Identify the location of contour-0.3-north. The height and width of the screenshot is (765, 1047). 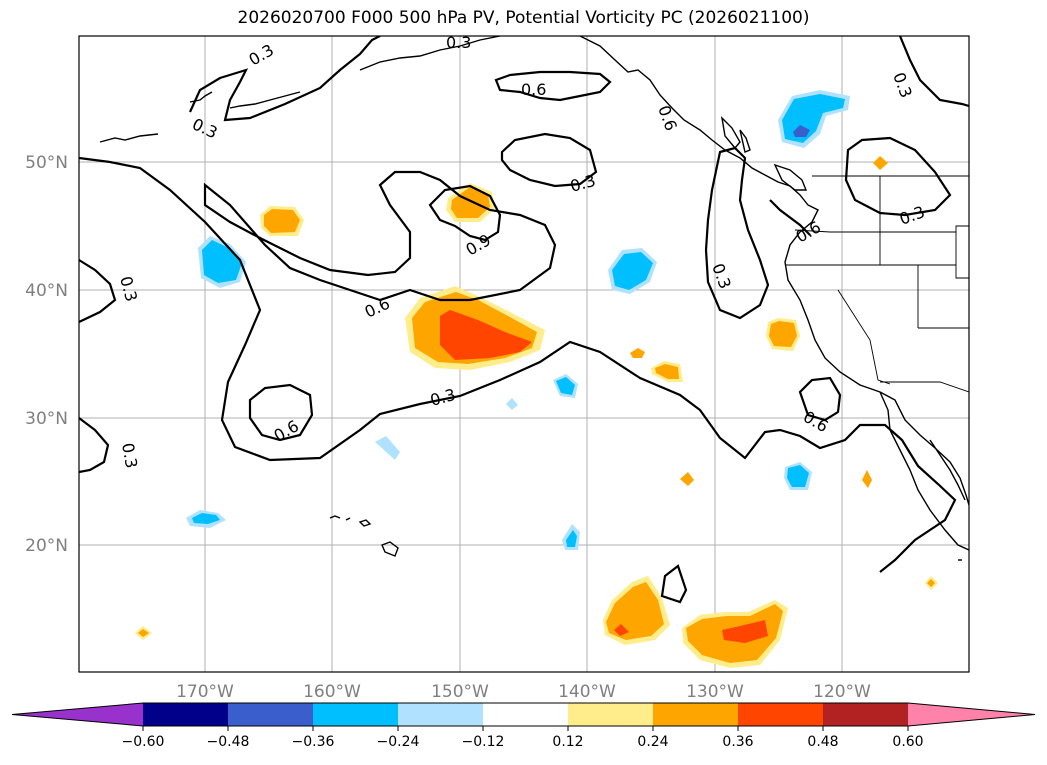
(549, 160).